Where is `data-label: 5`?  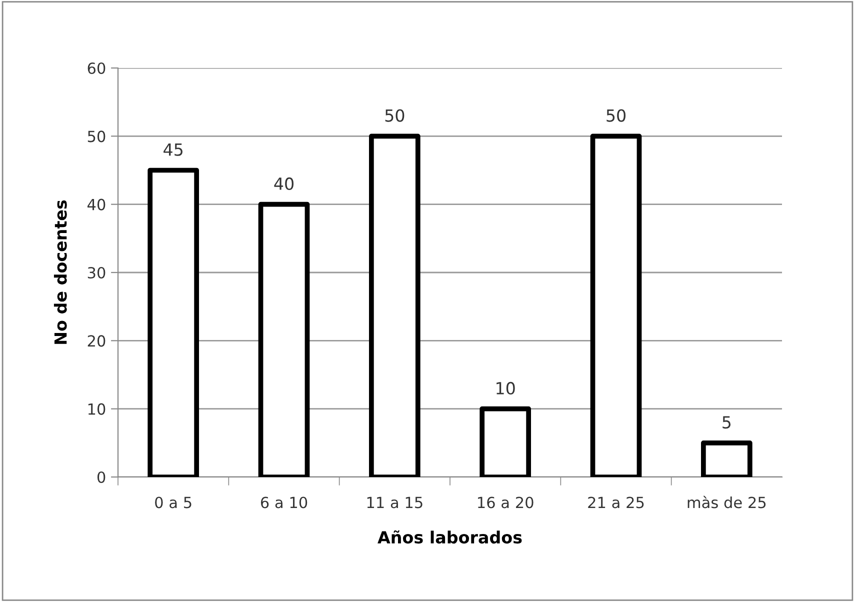 data-label: 5 is located at coordinates (726, 422).